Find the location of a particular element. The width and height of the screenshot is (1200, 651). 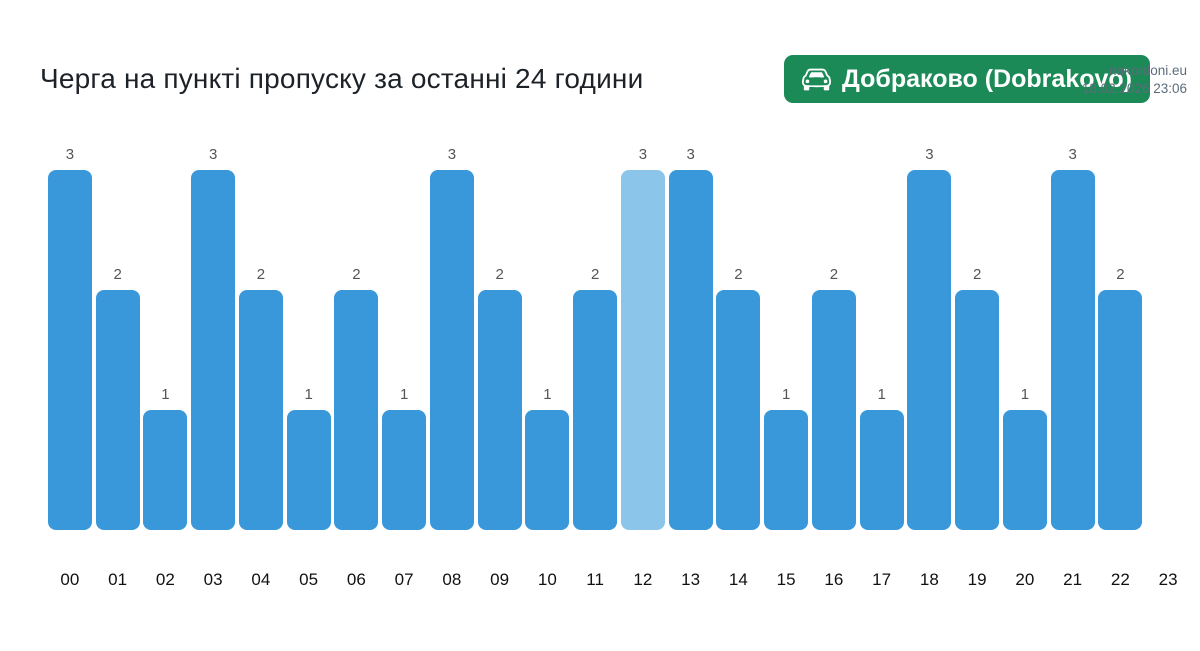

chart-column: 2 22 is located at coordinates (1121, 365).